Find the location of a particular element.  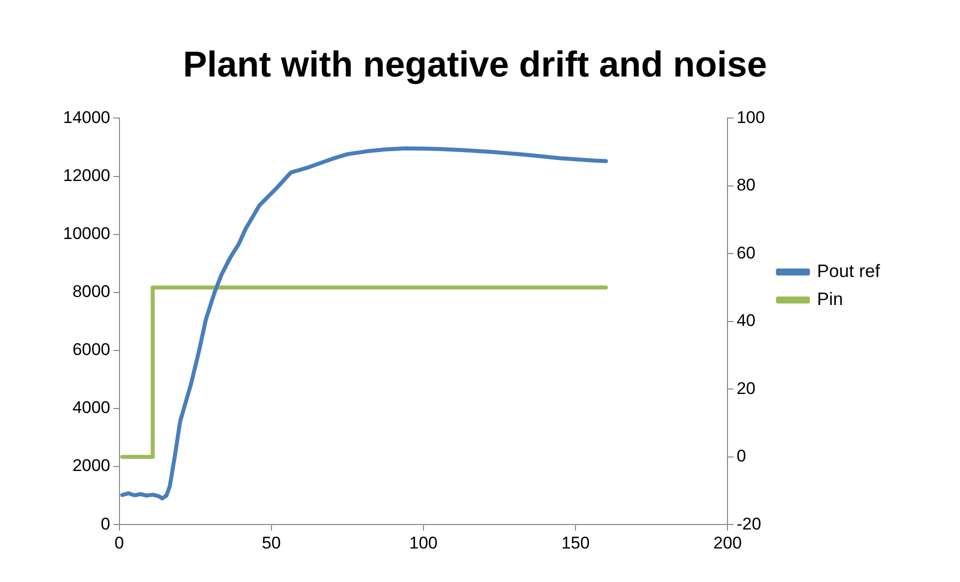

y-tick-label: 6000 is located at coordinates (91, 350).